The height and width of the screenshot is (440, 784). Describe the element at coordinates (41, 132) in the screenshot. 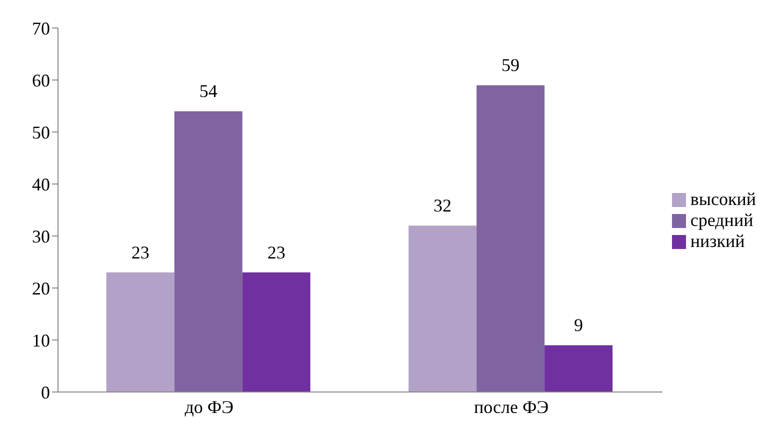

I see `y-tick-label: 50` at that location.